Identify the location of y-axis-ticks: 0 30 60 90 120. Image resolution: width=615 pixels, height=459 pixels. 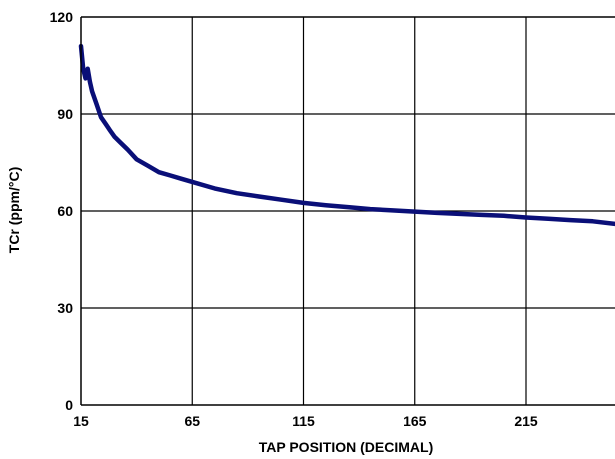
(62, 211).